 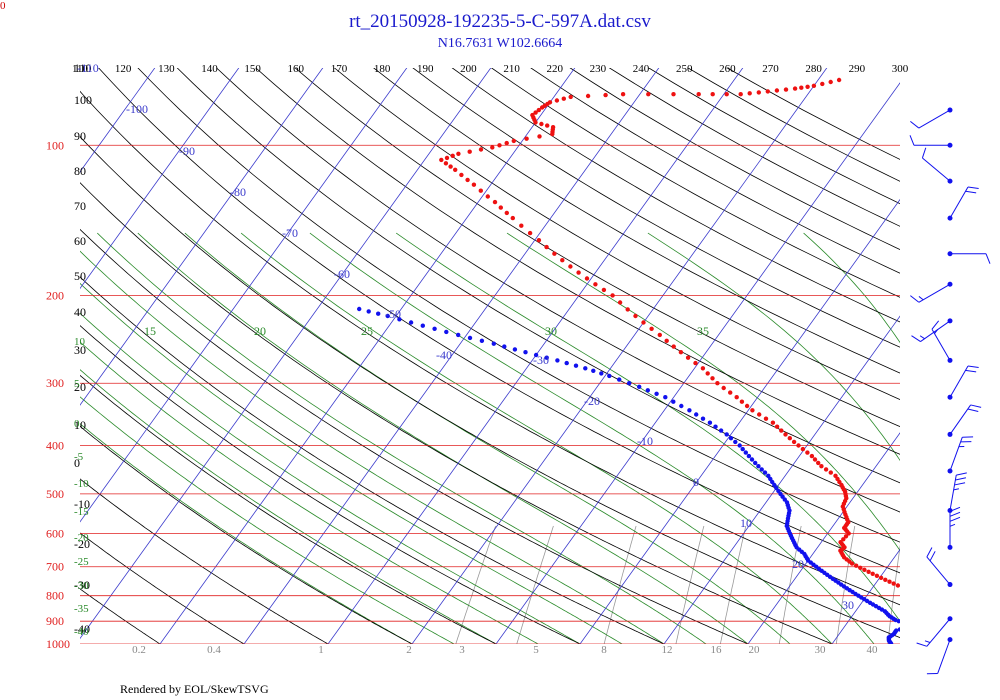 What do you see at coordinates (55, 145) in the screenshot?
I see `pressure-label: 100` at bounding box center [55, 145].